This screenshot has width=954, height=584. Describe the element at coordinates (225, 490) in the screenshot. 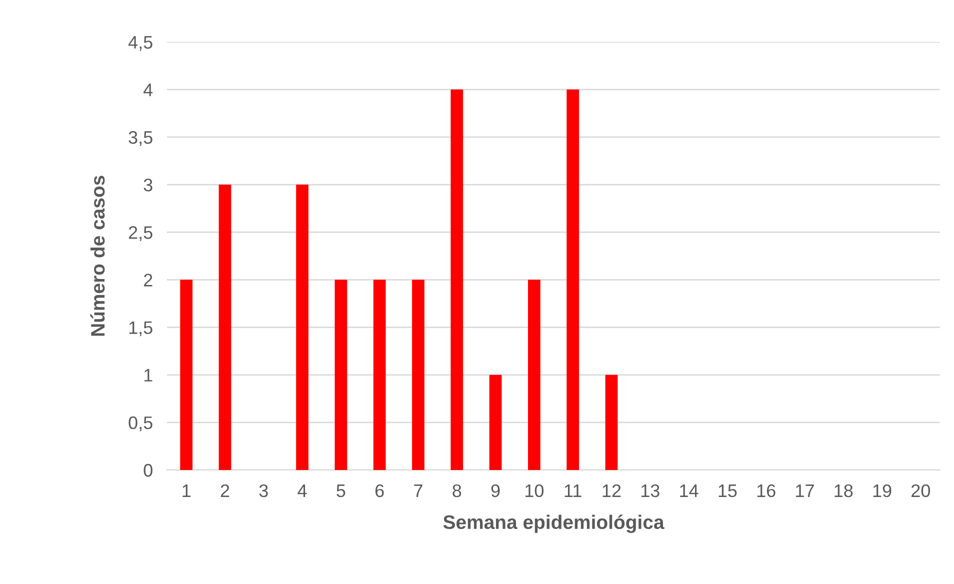

I see `x-tick-label: 2` at that location.